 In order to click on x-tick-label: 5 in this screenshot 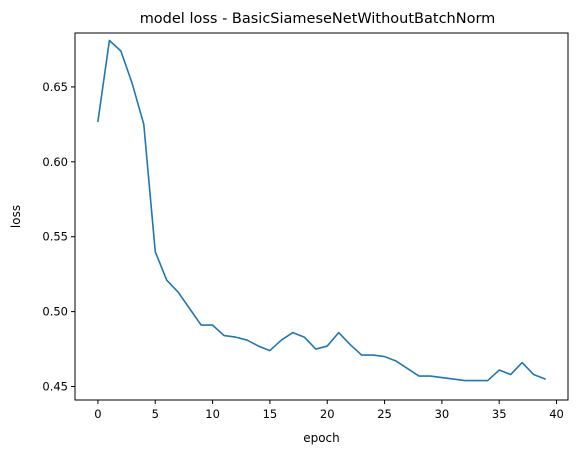, I will do `click(155, 414)`.